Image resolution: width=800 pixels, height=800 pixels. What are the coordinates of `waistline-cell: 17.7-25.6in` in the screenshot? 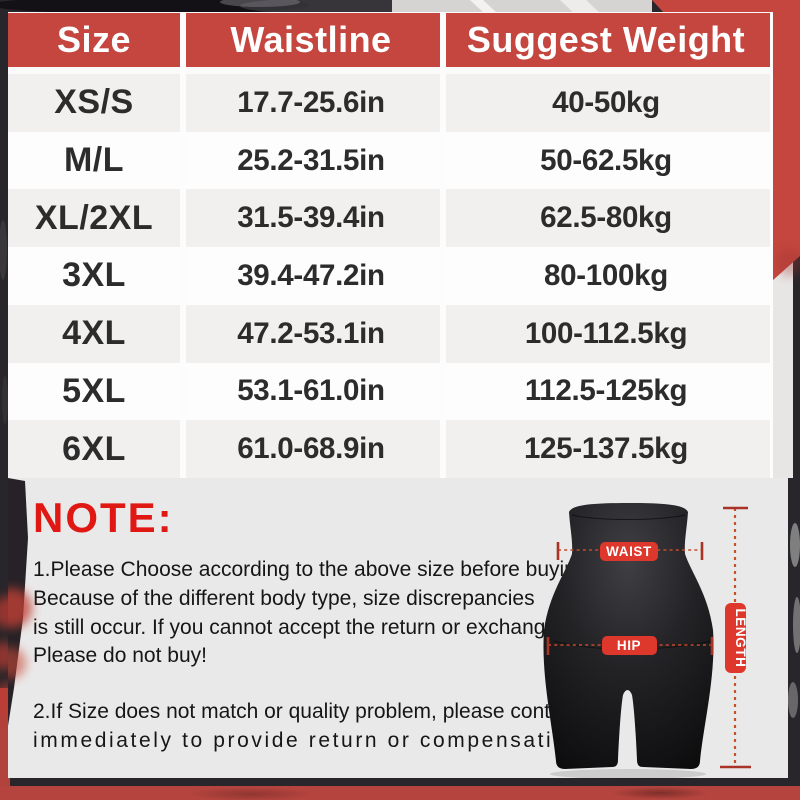 It's located at (311, 102).